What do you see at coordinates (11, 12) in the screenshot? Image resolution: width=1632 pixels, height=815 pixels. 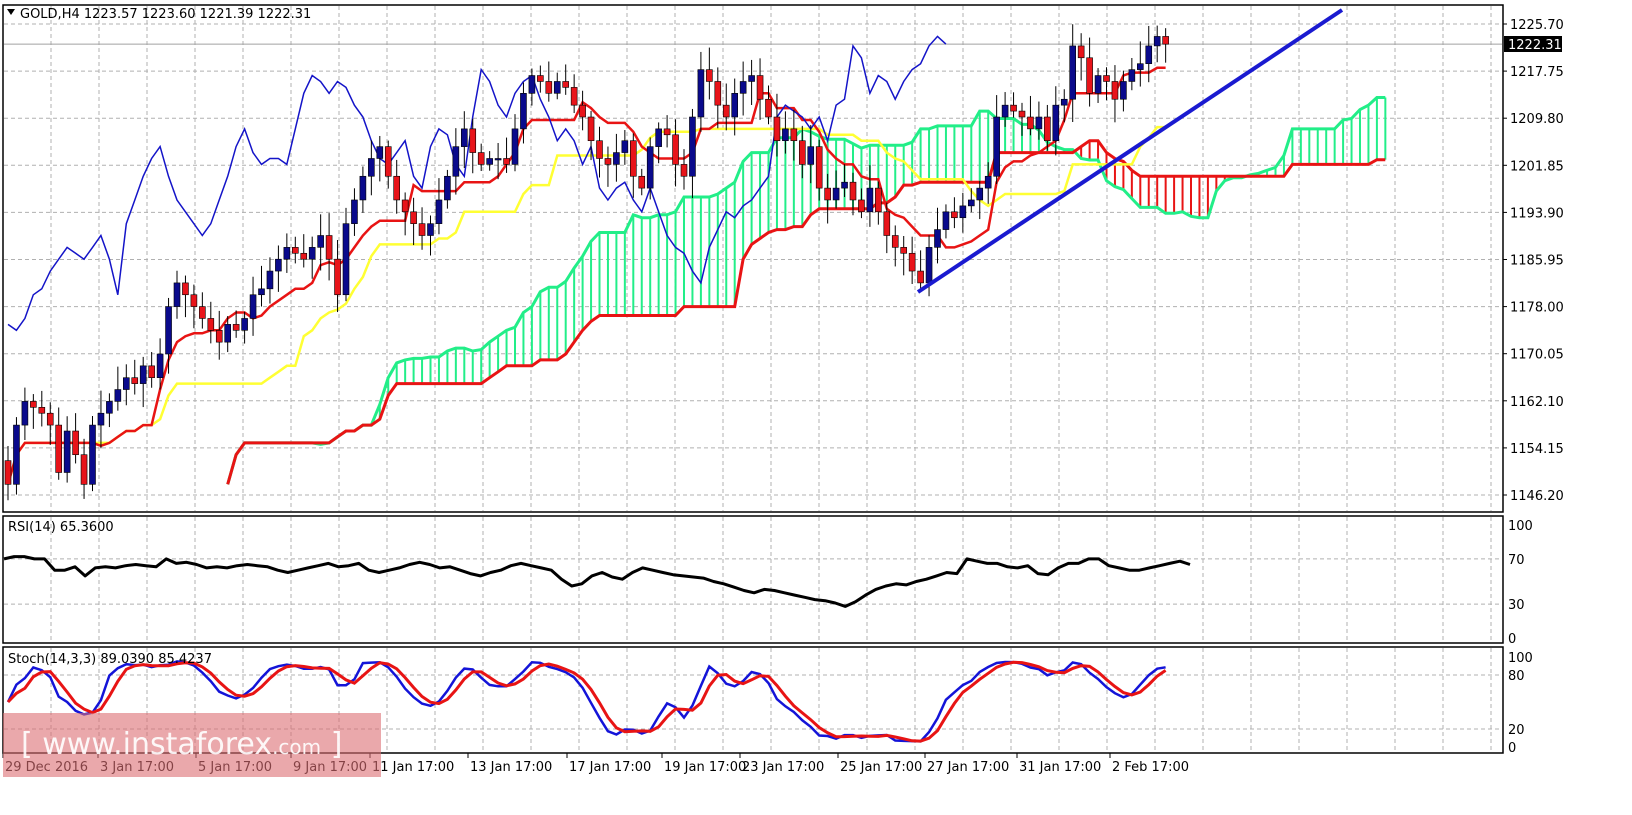 I see `collapse-triangle-icon` at bounding box center [11, 12].